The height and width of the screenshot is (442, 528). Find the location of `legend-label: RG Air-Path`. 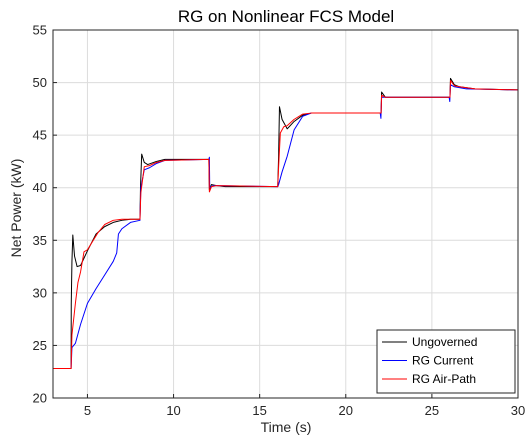

legend-label: RG Air-Path is located at coordinates (444, 379).